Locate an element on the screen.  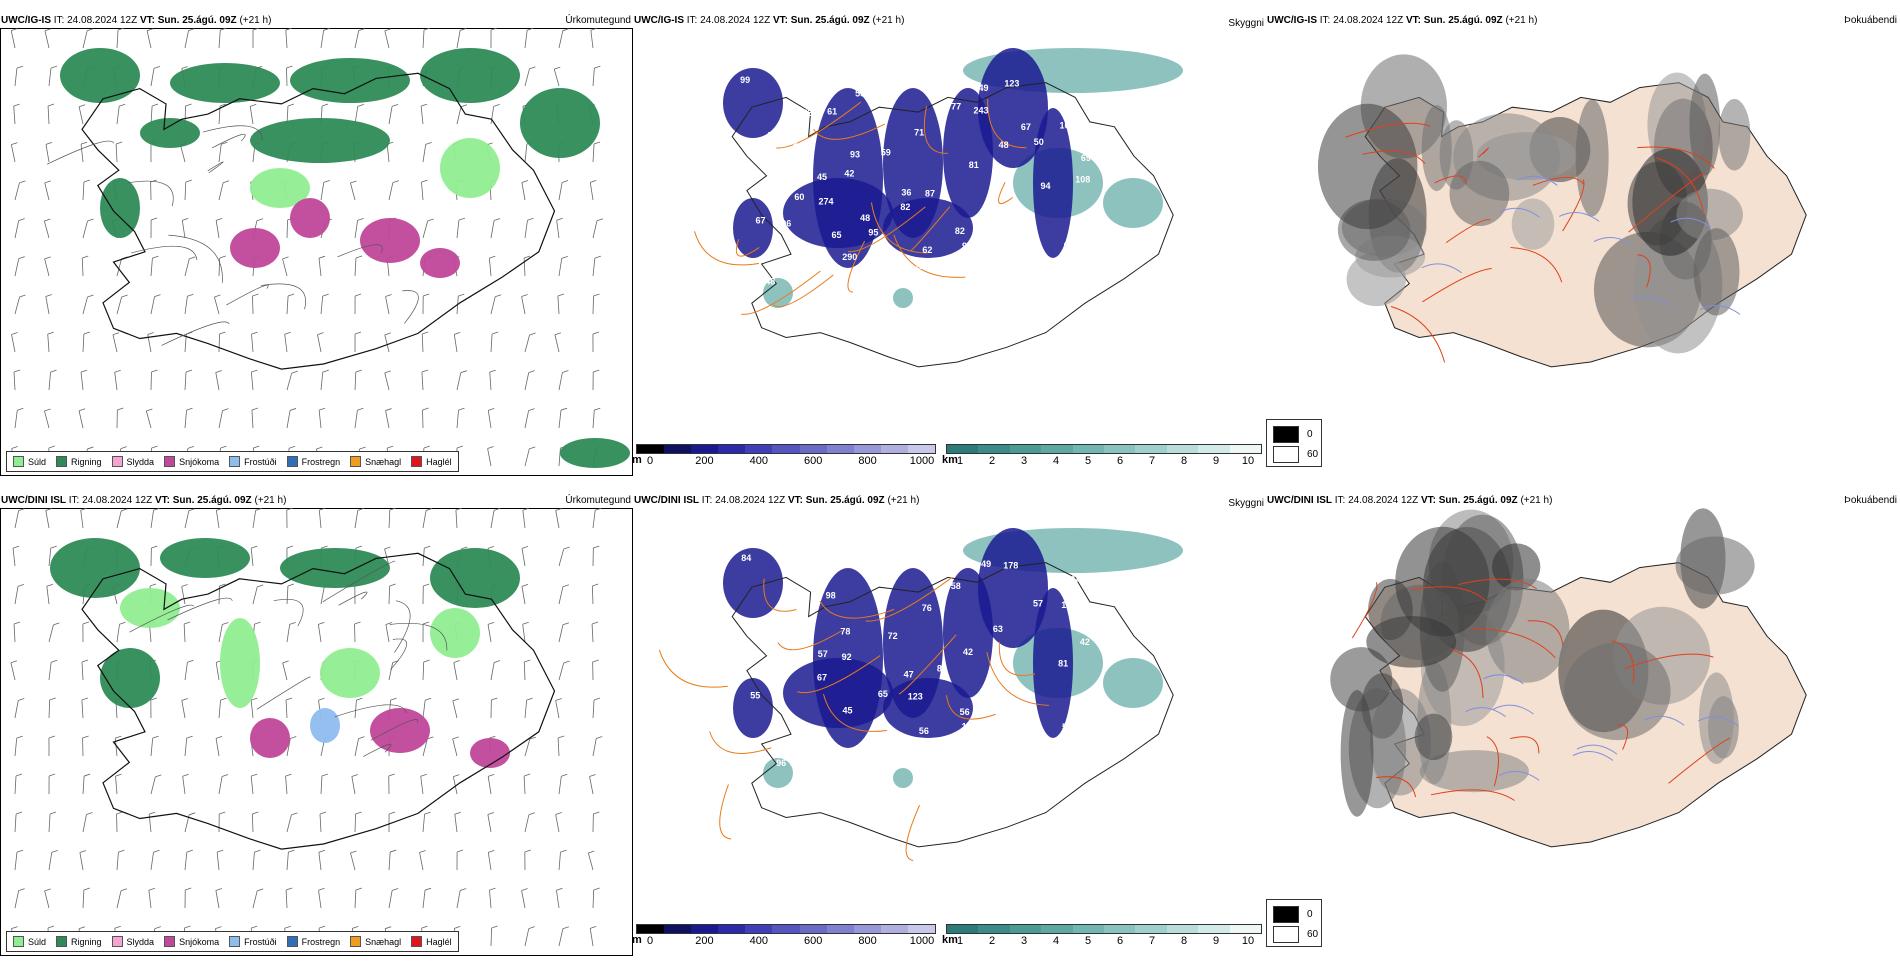
it-label: IT: is located at coordinates (1325, 20).